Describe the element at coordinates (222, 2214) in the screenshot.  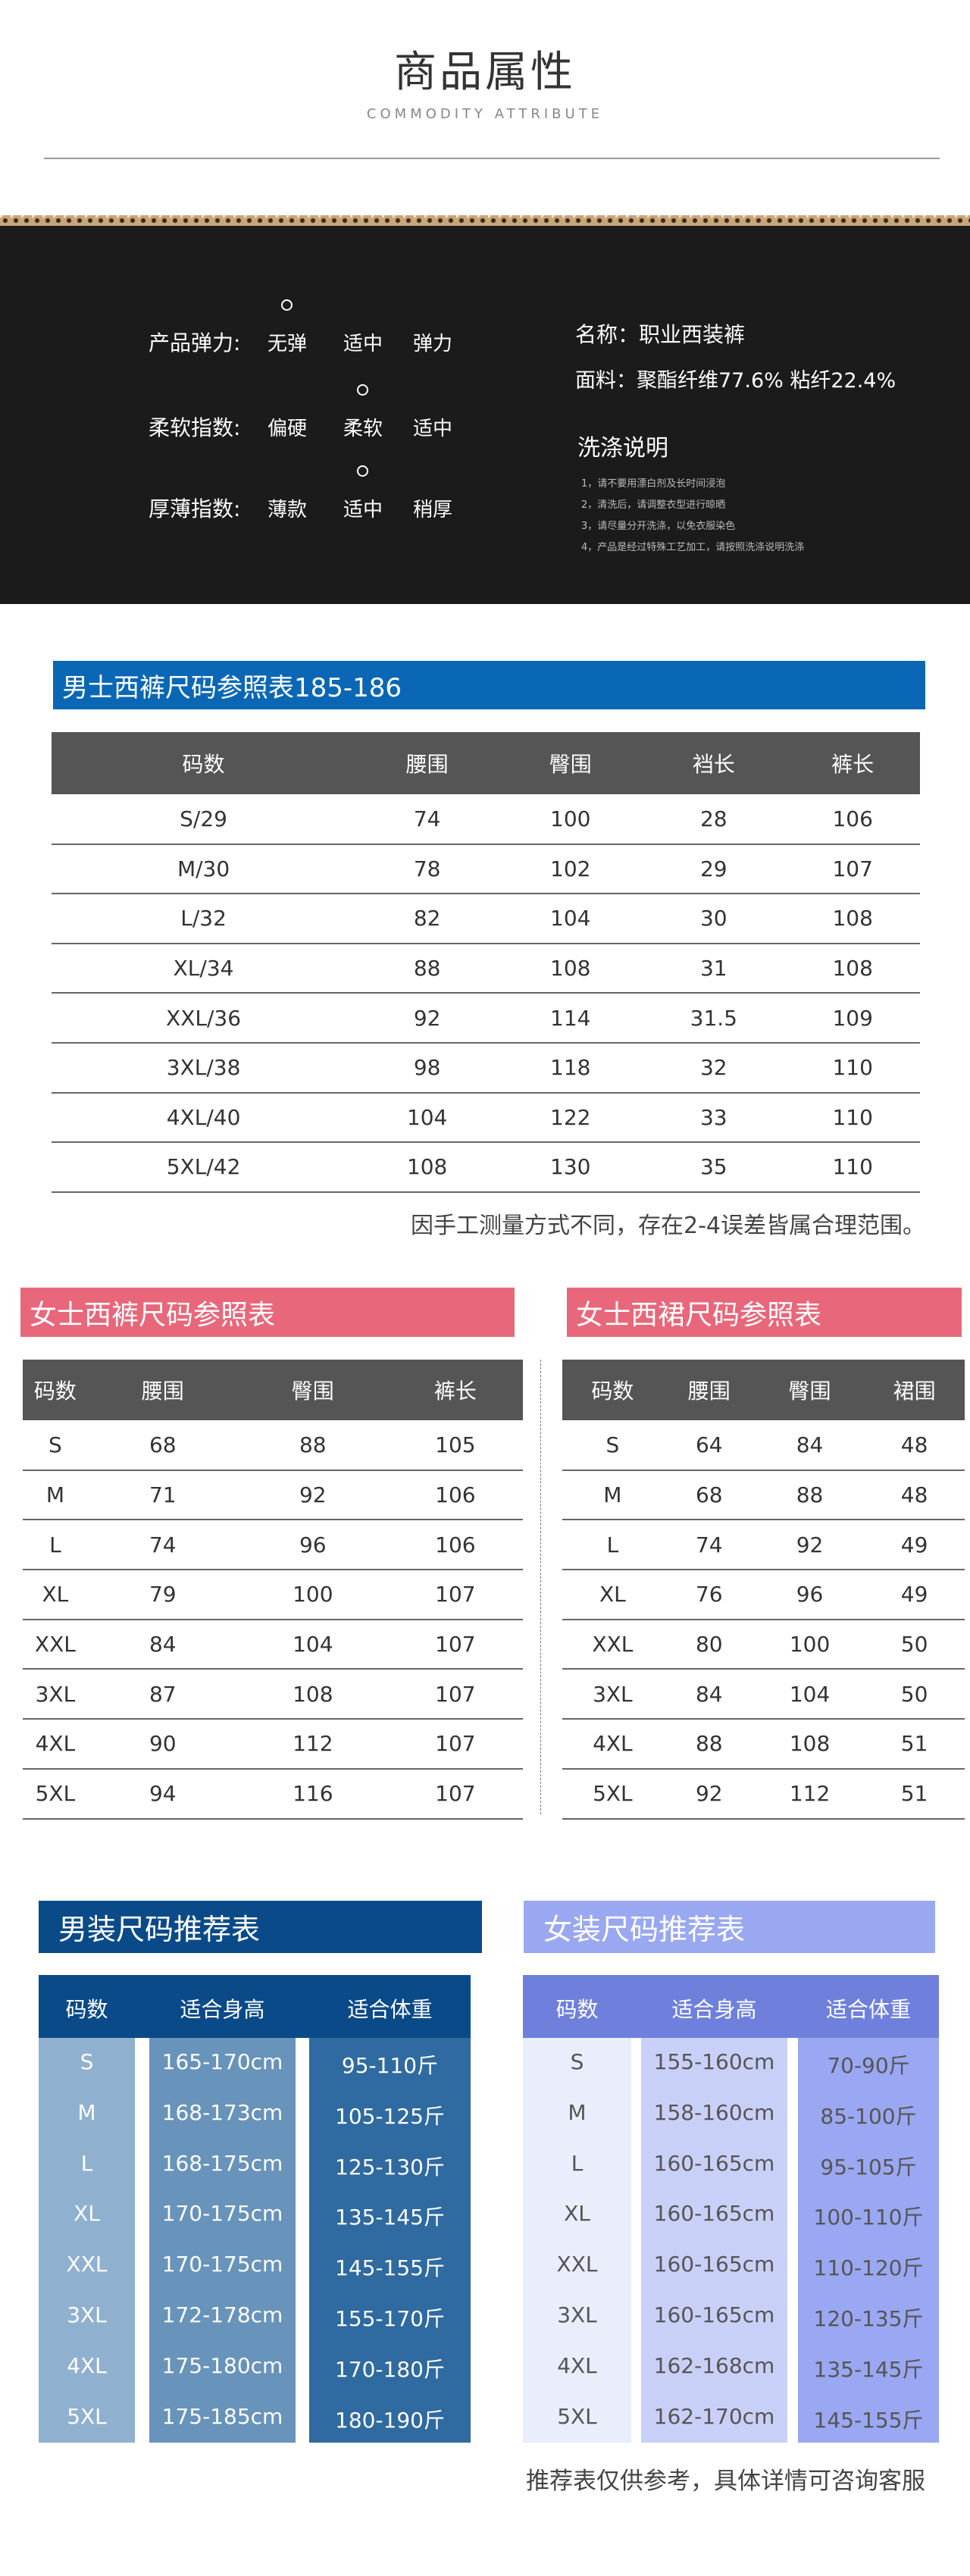
I see `table-cell: 170-175cm` at that location.